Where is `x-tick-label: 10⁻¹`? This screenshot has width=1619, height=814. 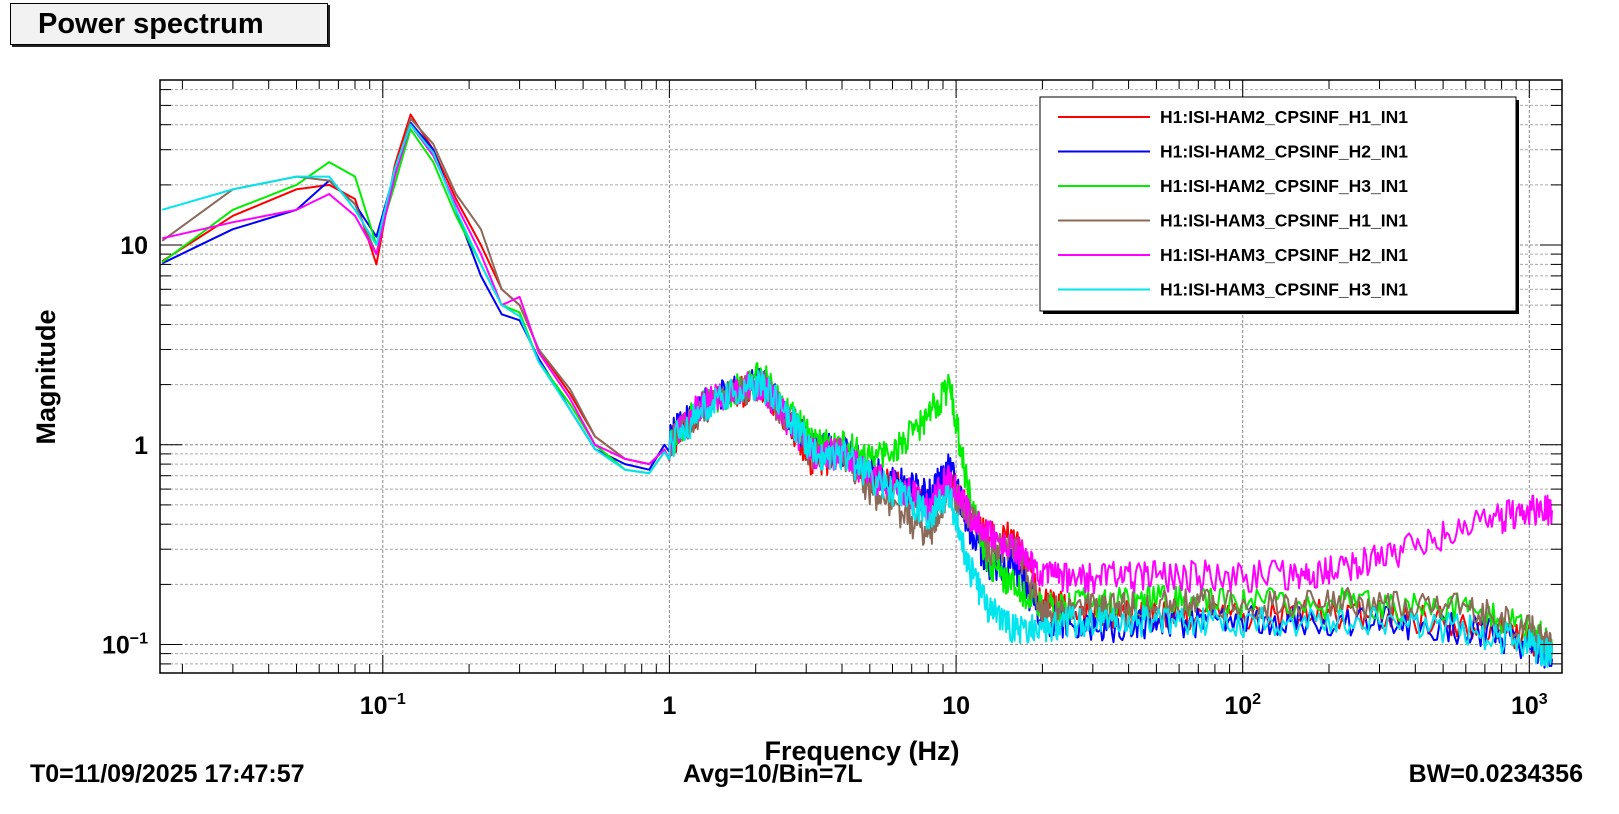 x-tick-label: 10⁻¹ is located at coordinates (383, 705).